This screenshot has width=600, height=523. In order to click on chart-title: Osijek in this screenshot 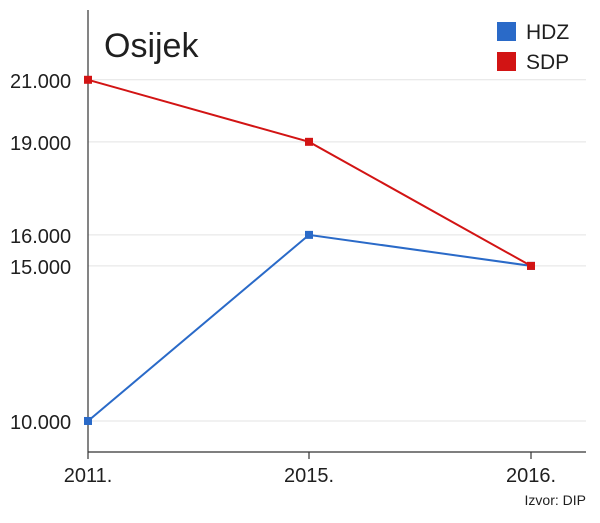, I will do `click(151, 46)`.